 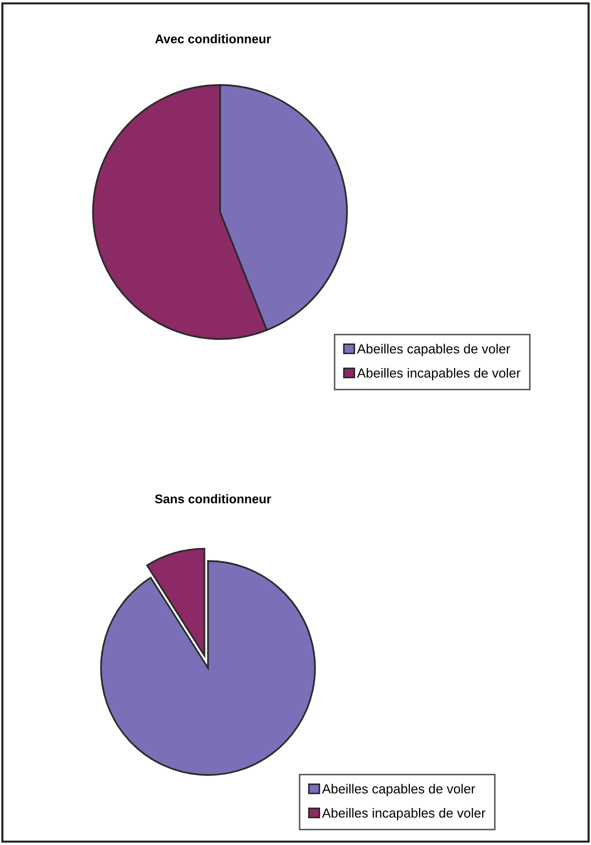 I want to click on chart-title: Sans conditionneur, so click(x=213, y=499).